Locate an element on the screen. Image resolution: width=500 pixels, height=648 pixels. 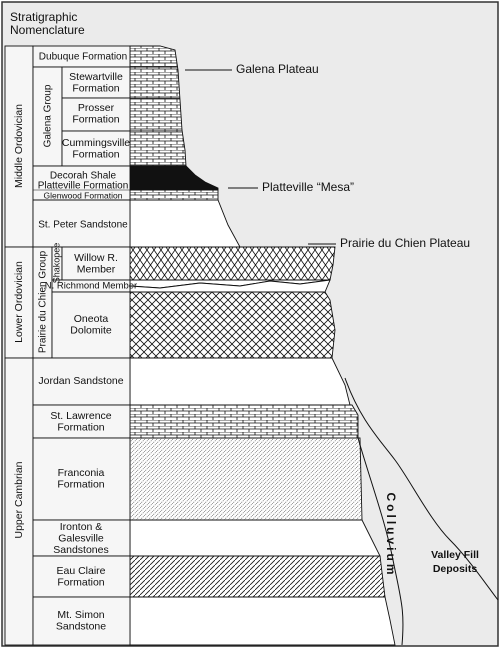
valley-boundary is located at coordinates (421, 489).